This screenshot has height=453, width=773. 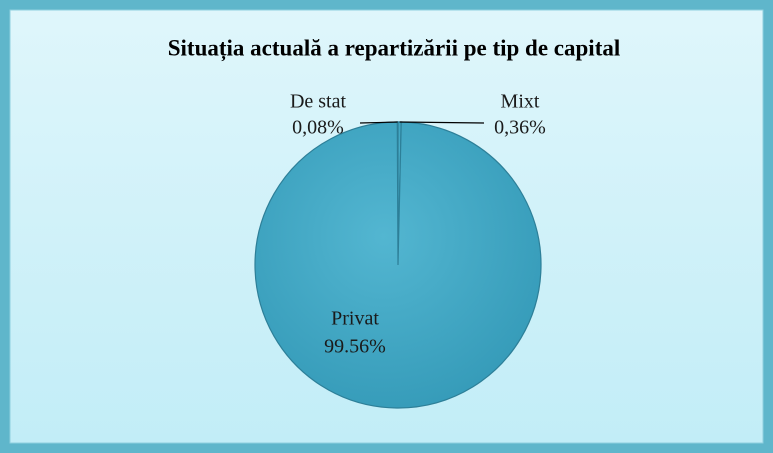 I want to click on slice-label: De stat, so click(x=318, y=102).